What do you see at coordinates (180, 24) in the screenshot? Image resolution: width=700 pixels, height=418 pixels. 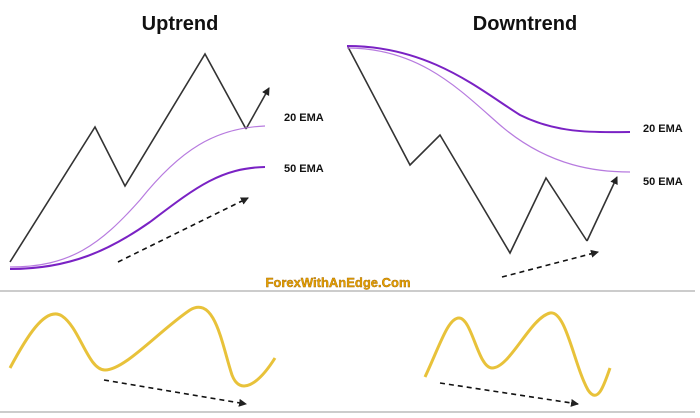 I see `uptrend-title: Uptrend` at bounding box center [180, 24].